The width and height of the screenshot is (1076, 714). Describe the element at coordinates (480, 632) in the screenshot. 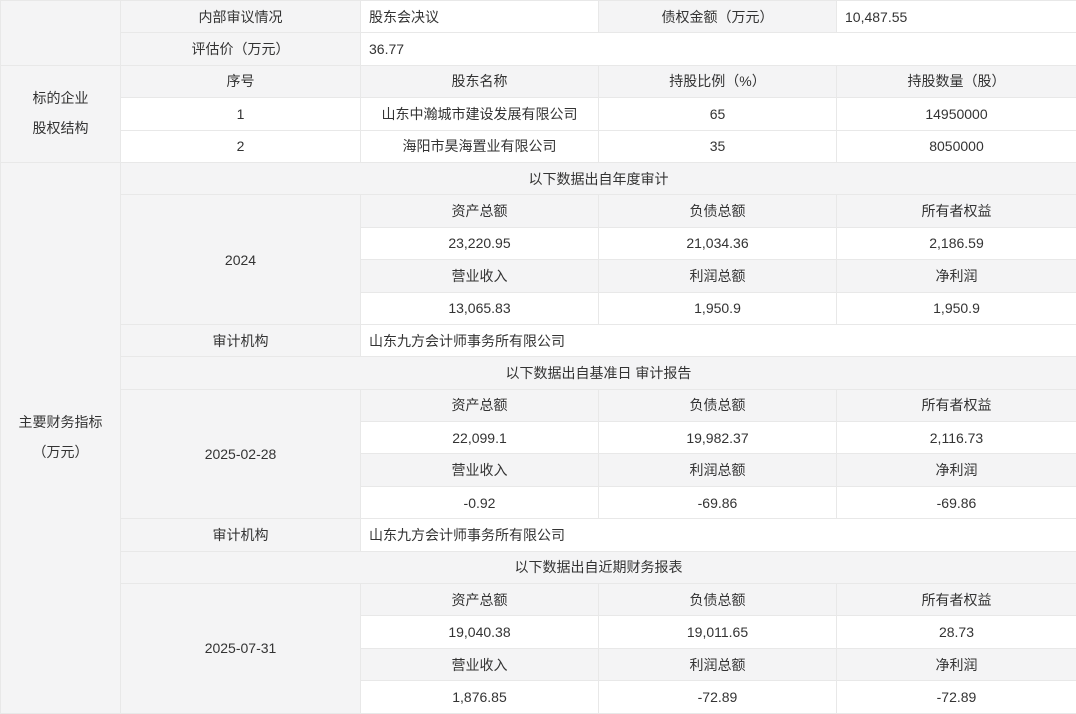

I see `metric-value-total-assets: 19,040.38` at that location.